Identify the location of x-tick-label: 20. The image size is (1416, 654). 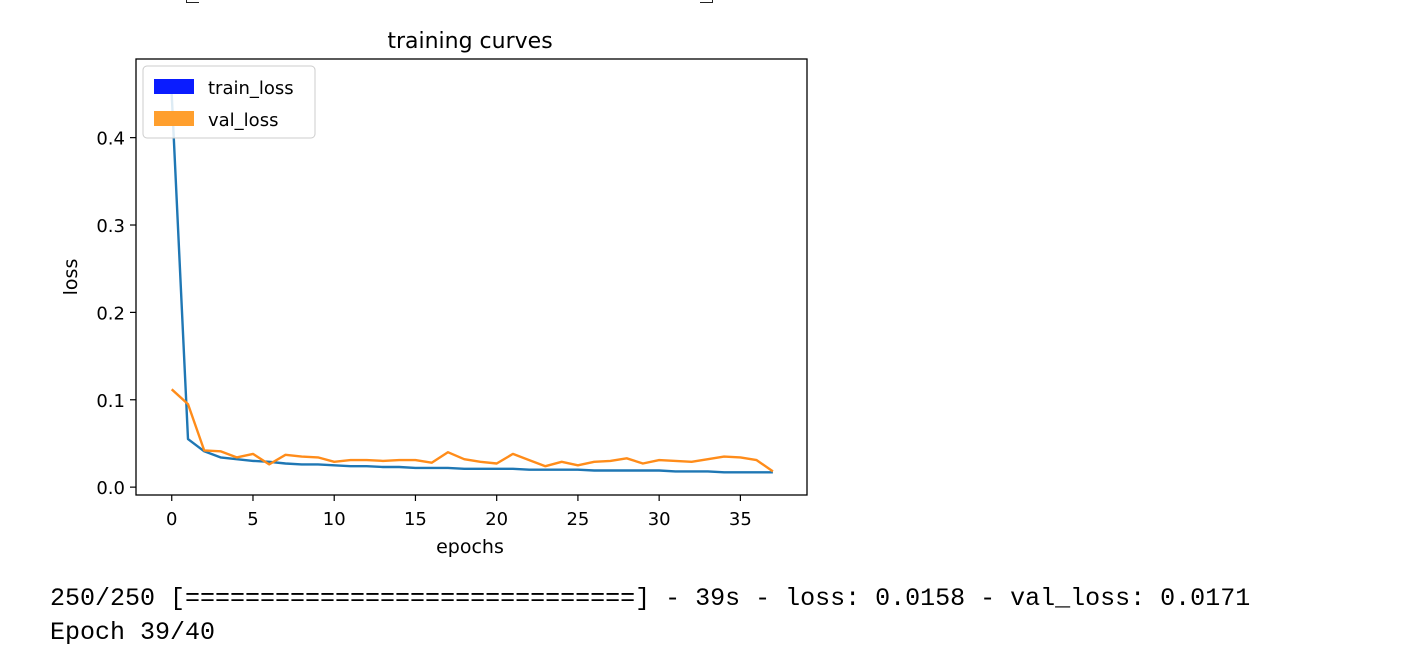
(496, 519).